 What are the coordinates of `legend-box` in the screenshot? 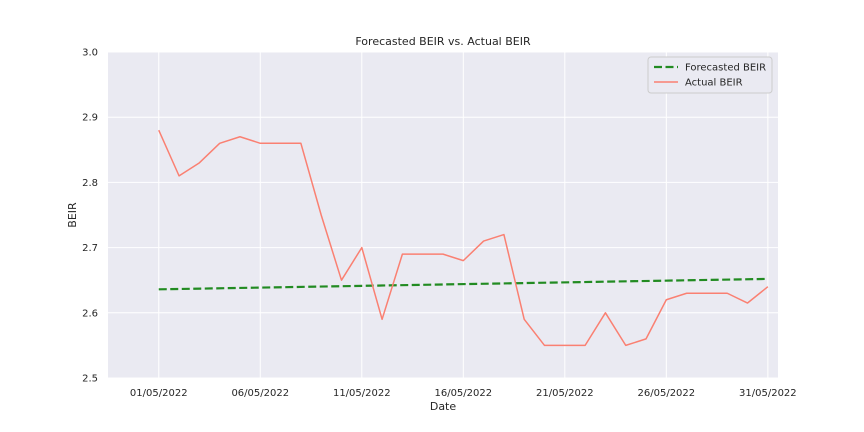 It's located at (710, 75).